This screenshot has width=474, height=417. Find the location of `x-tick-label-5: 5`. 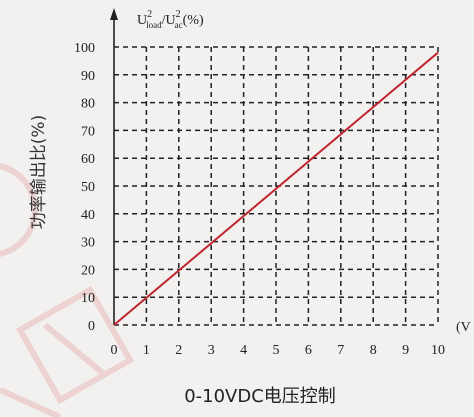

x-tick-label-5: 5 is located at coordinates (276, 350).